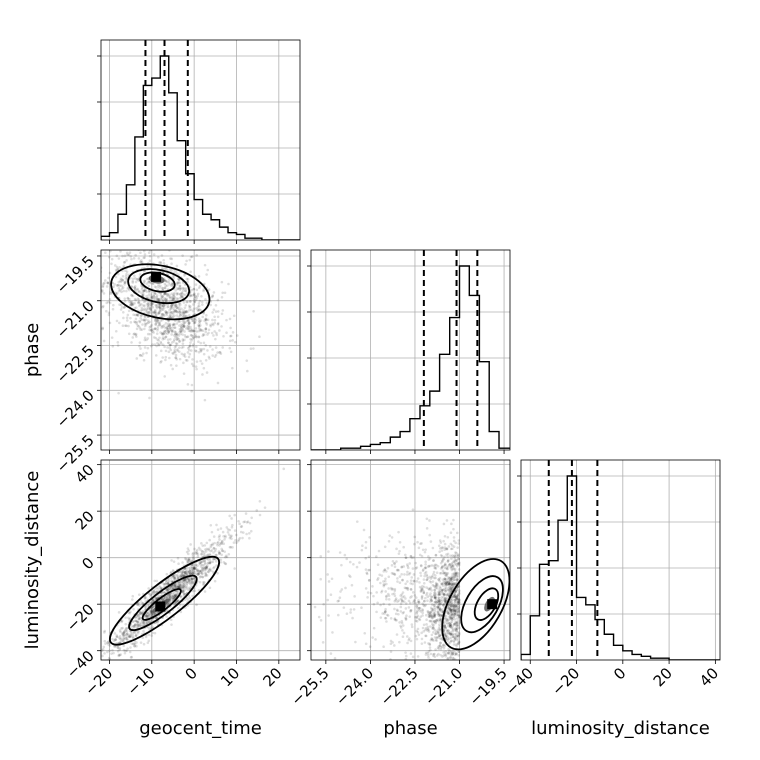 This screenshot has height=760, width=760. Describe the element at coordinates (199, 141) in the screenshot. I see `histogram-geocent_time` at that location.